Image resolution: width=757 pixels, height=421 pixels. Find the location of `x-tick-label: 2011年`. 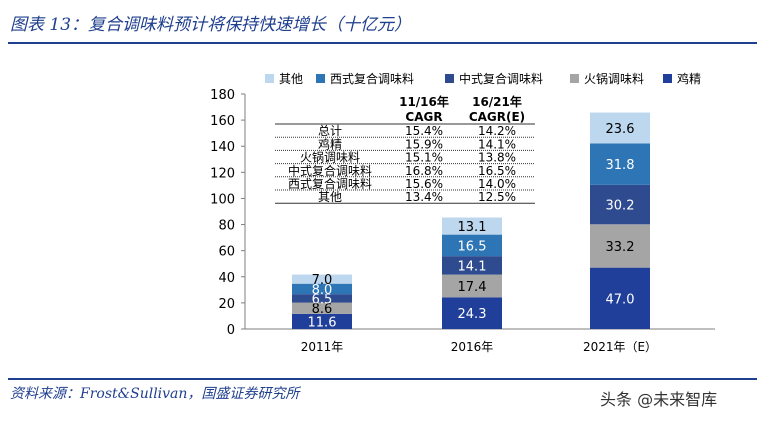

x-tick-label: 2011年 is located at coordinates (322, 347).